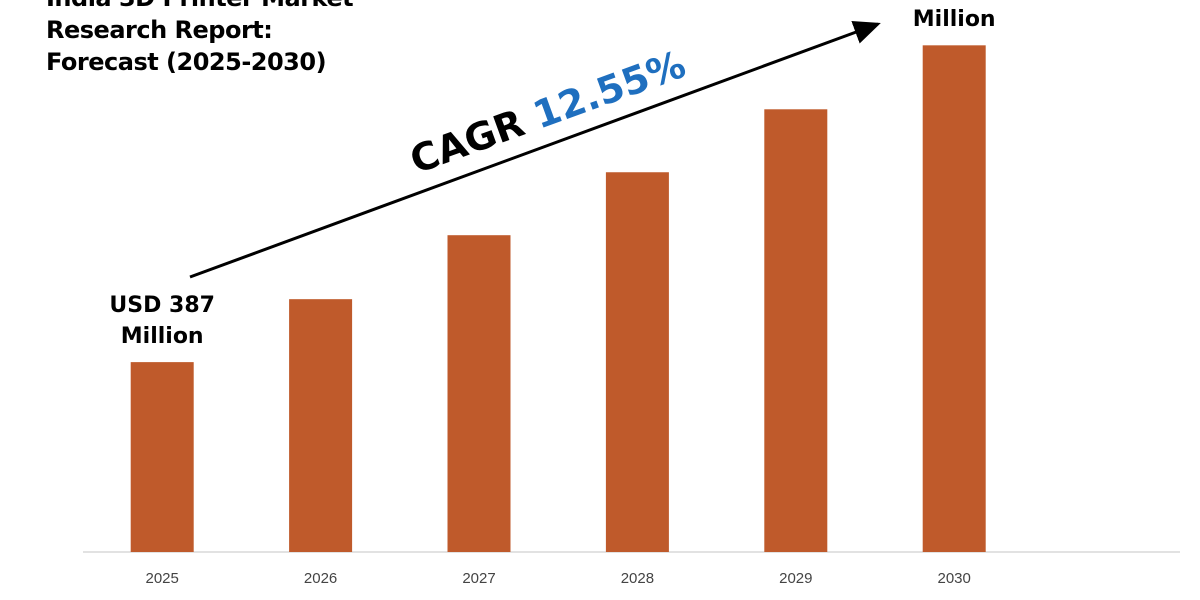  Describe the element at coordinates (162, 578) in the screenshot. I see `x-tick-label: 2025` at that location.